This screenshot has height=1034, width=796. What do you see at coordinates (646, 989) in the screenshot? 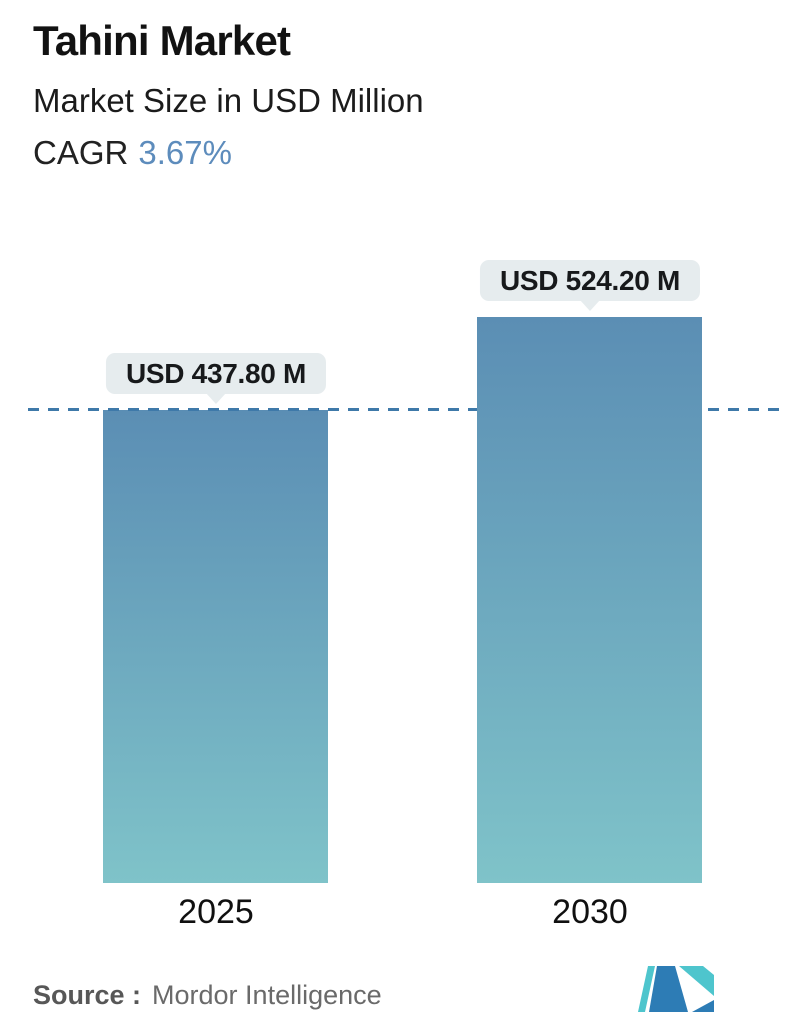
I see `logo-left-teal-shape` at bounding box center [646, 989].